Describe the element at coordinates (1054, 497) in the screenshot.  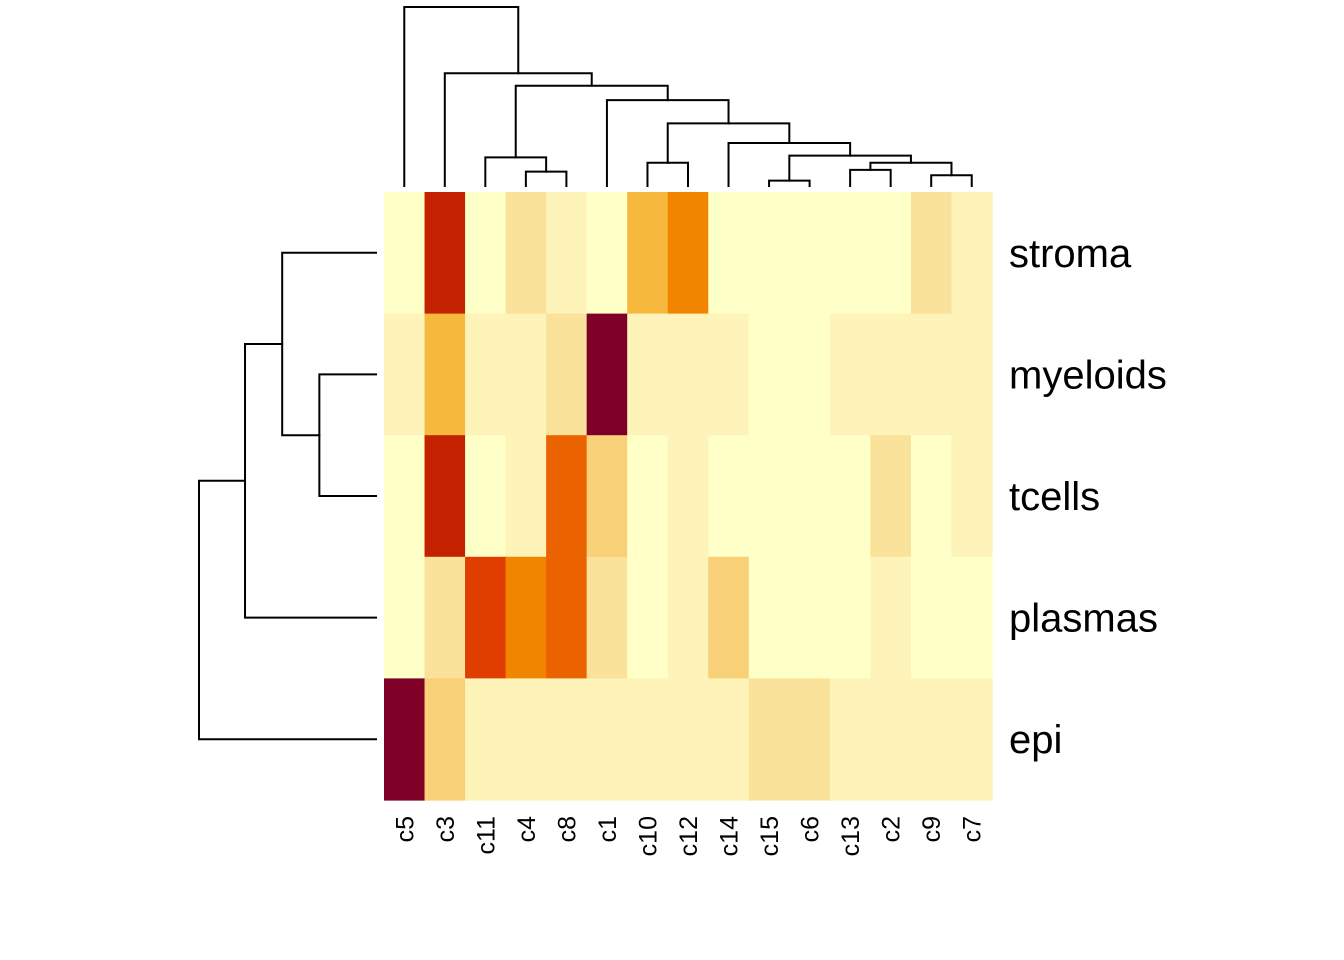
I see `row-label-tcells: tcells` at that location.